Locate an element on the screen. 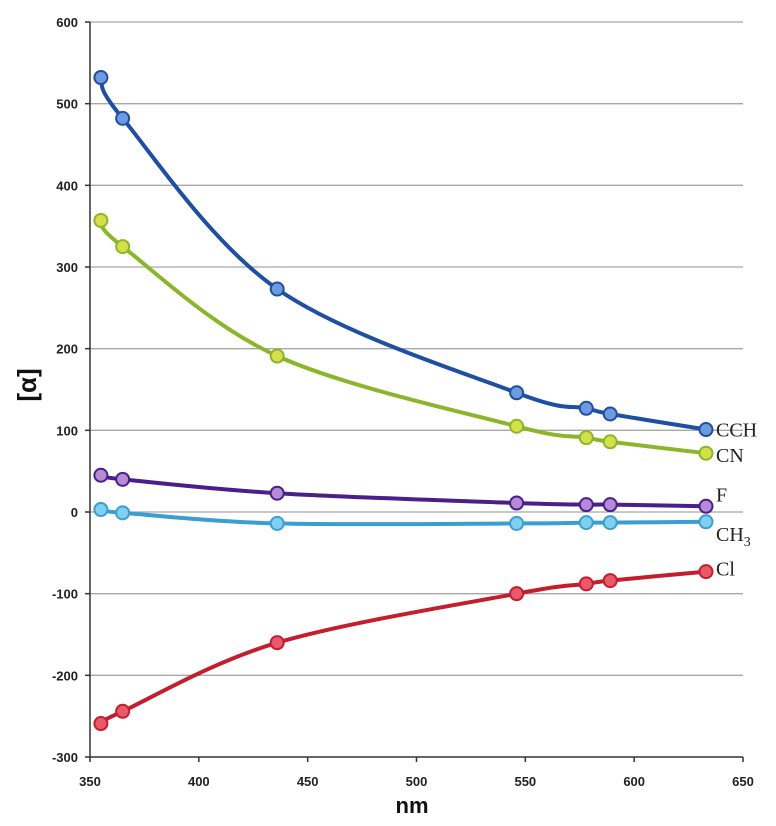 The width and height of the screenshot is (776, 826). y-tick-label: 600 is located at coordinates (67, 22).